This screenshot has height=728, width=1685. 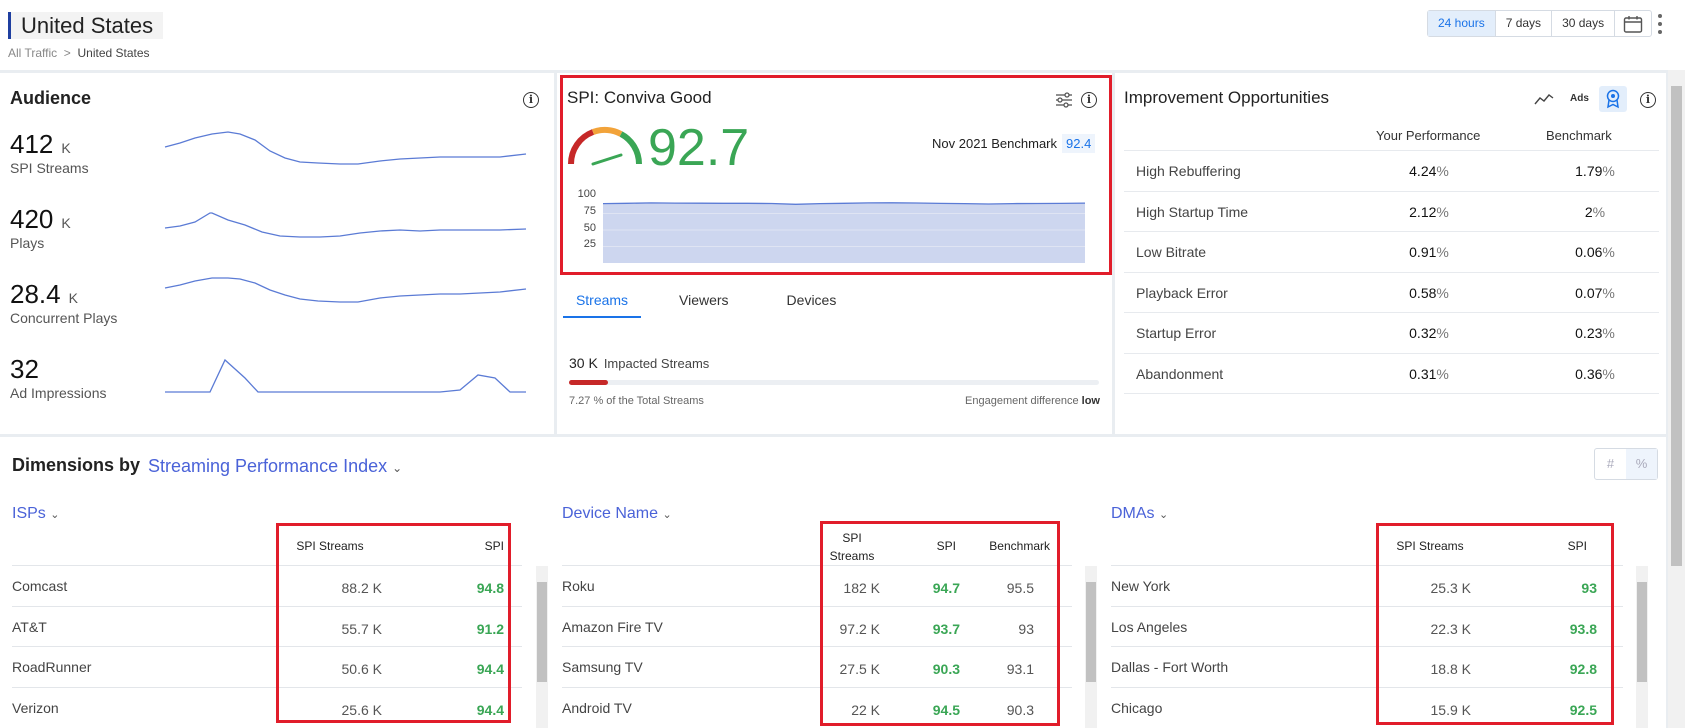 What do you see at coordinates (1367, 666) in the screenshot?
I see `dmas-row: Dallas - Fort Worth 18.8 K 92.8` at bounding box center [1367, 666].